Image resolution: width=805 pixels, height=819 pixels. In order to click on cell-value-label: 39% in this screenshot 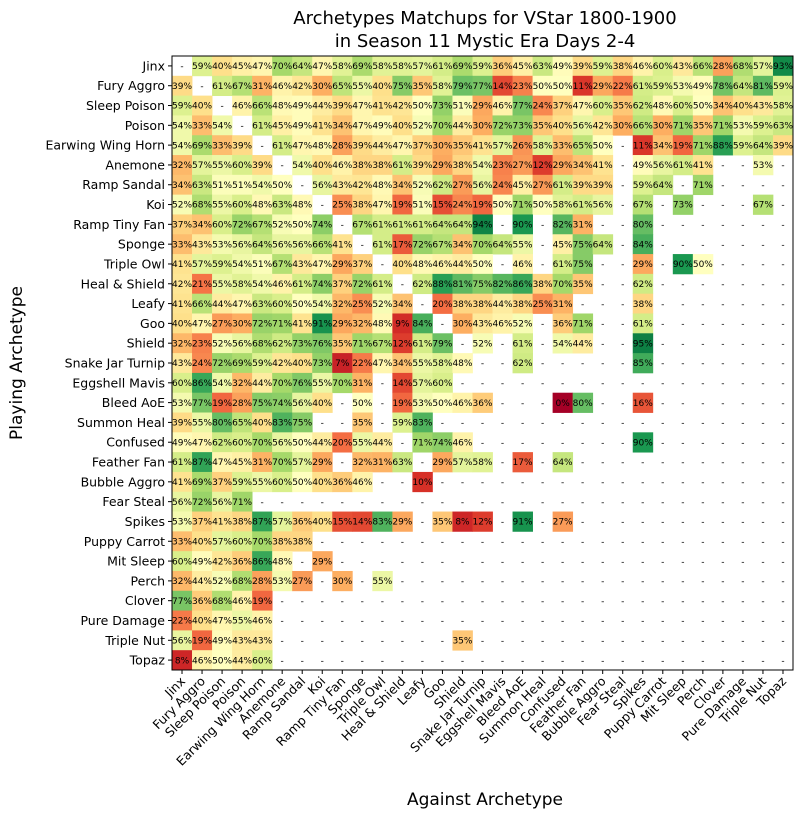, I will do `click(783, 146)`.